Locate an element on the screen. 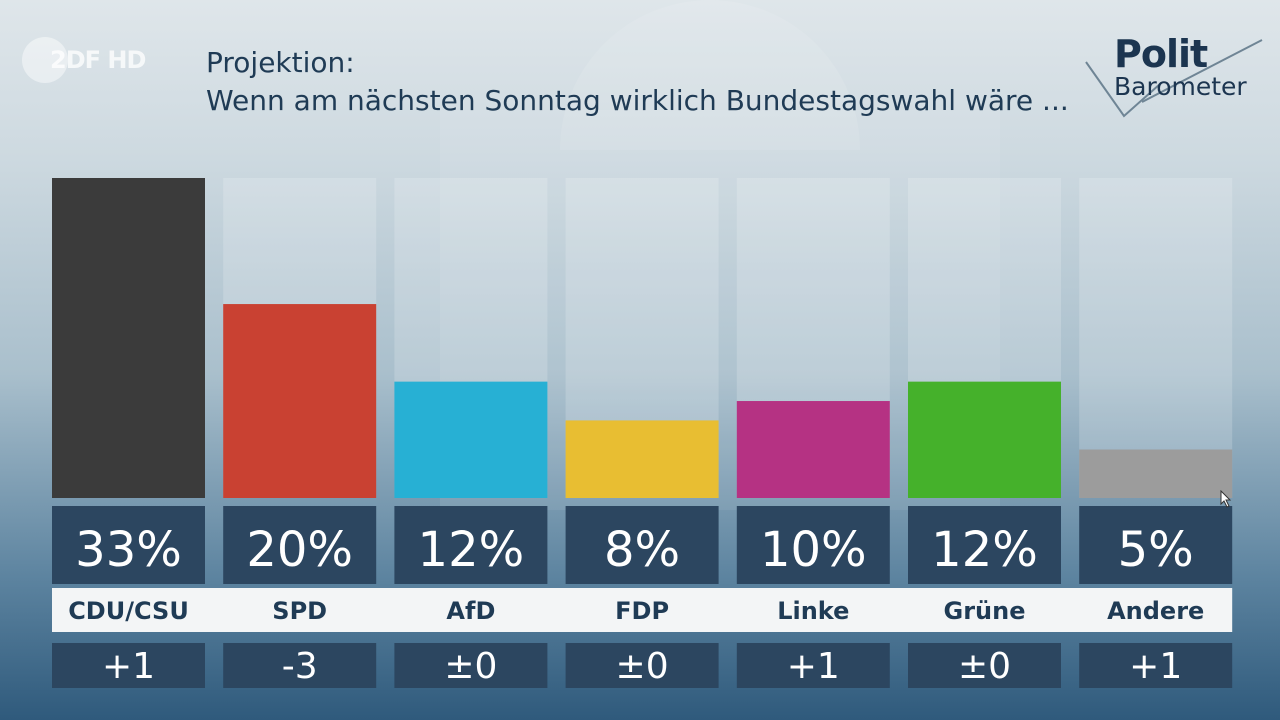 This screenshot has width=1280, height=720. change-box-cdu-csu is located at coordinates (128, 665).